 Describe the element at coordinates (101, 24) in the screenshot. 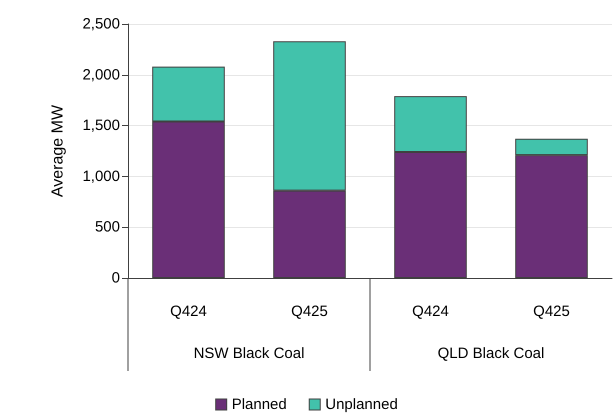

I see `y-tick-label: 2,500` at that location.